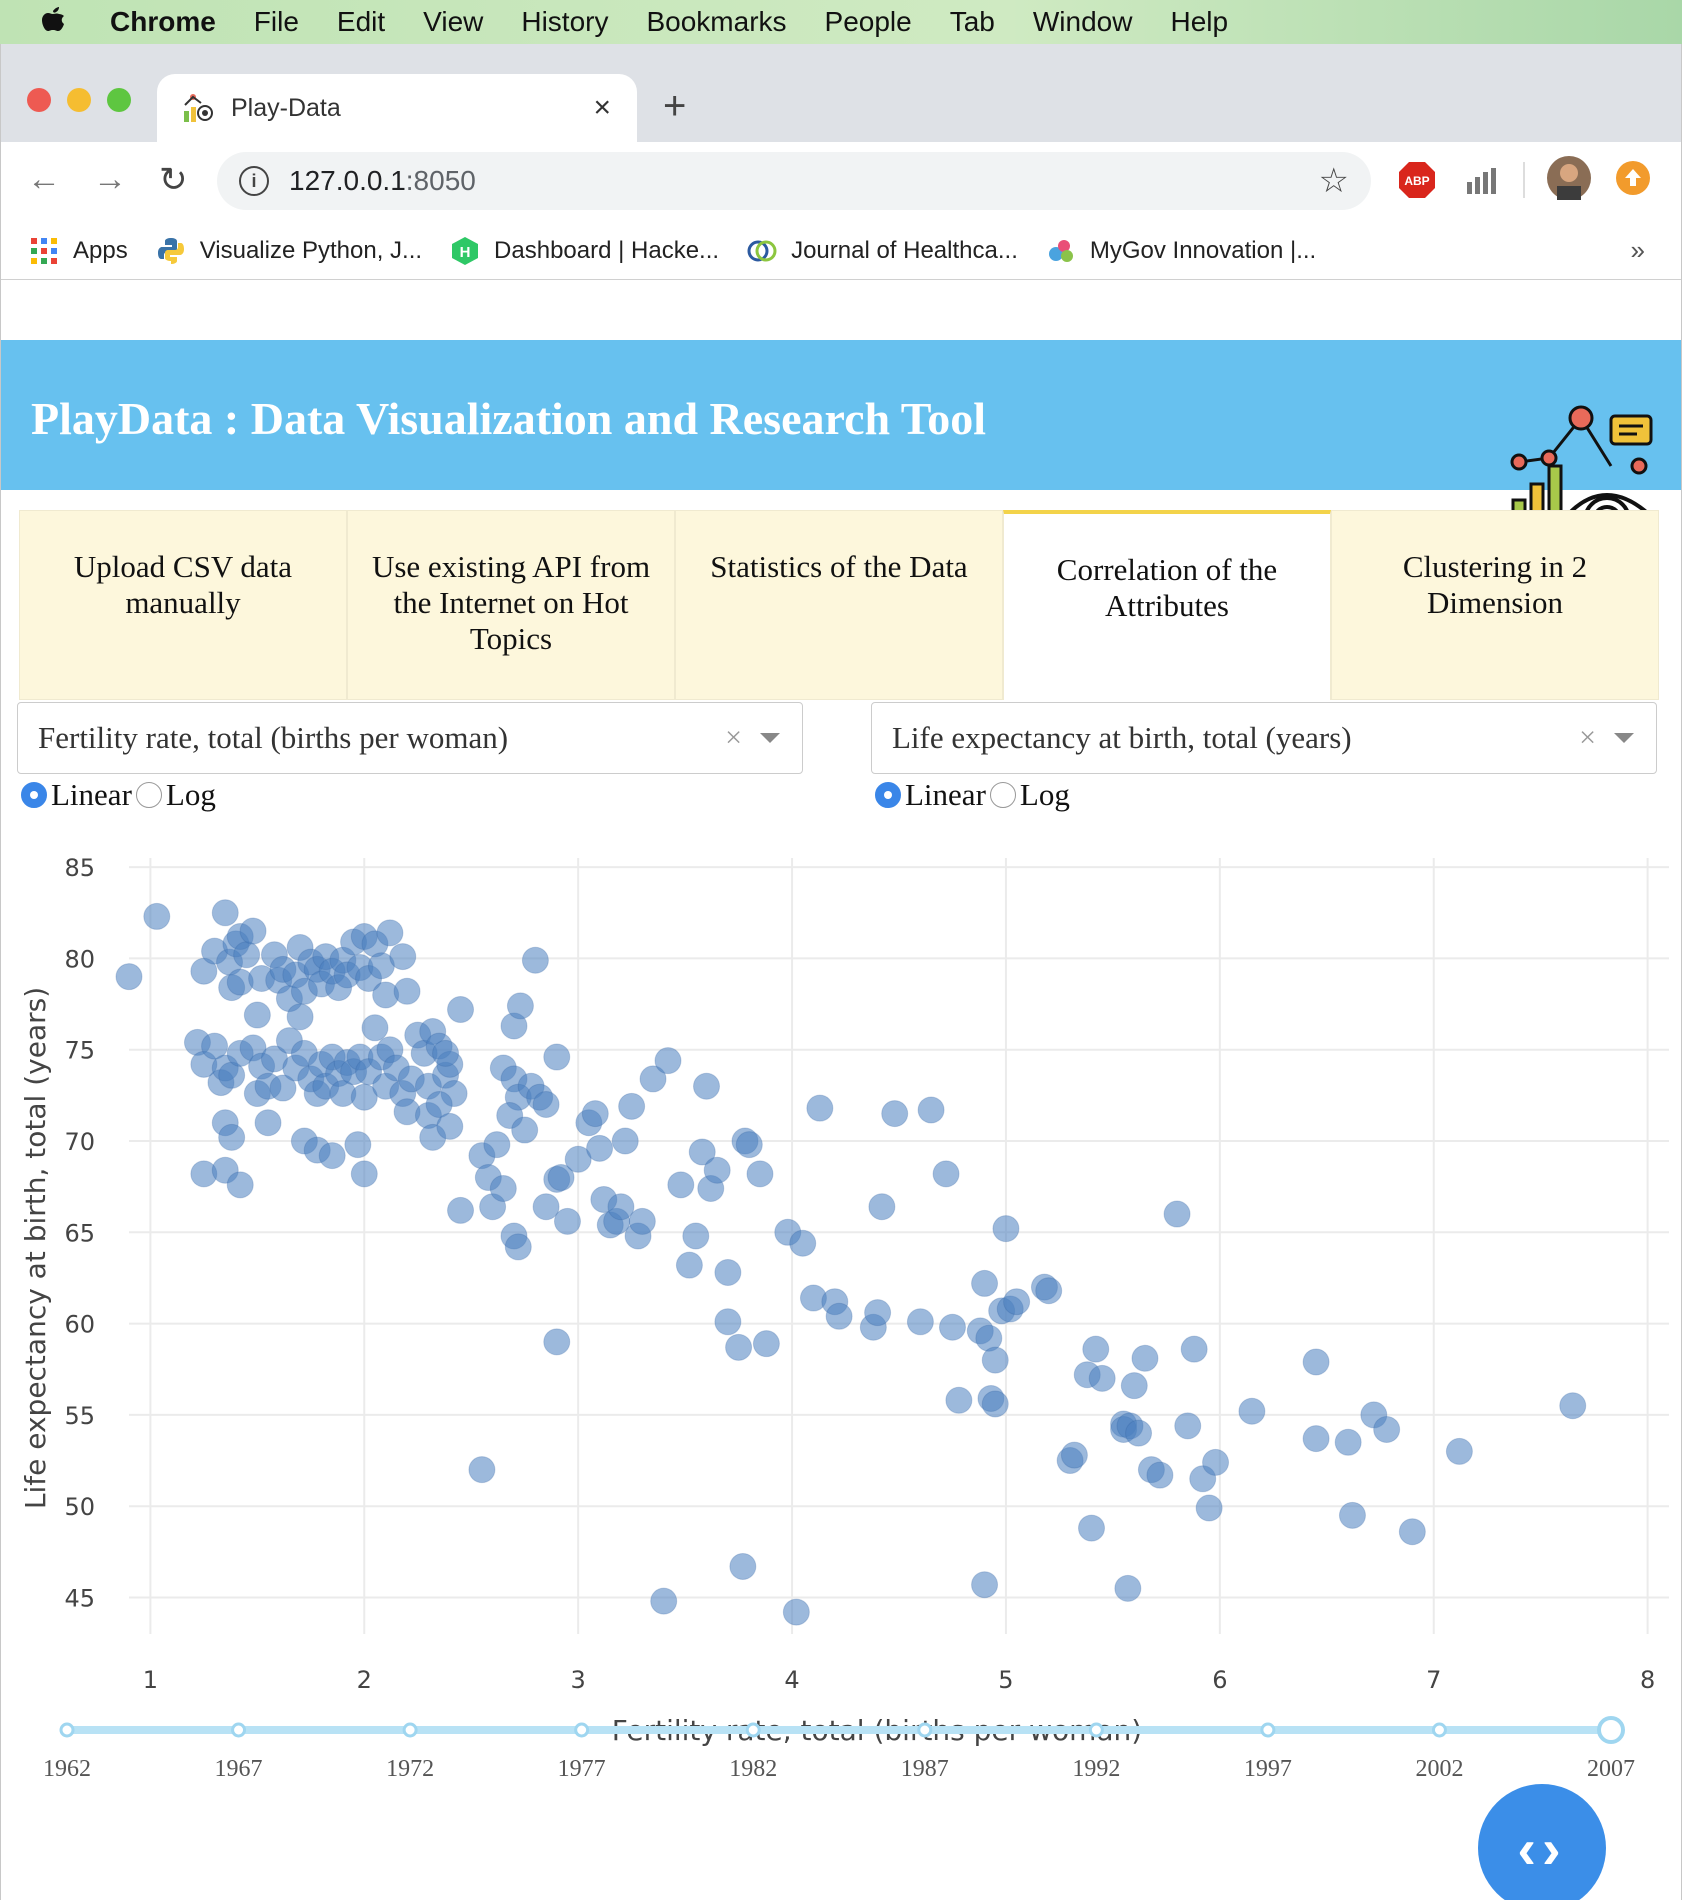  What do you see at coordinates (888, 795) in the screenshot?
I see `y-linear-radio` at bounding box center [888, 795].